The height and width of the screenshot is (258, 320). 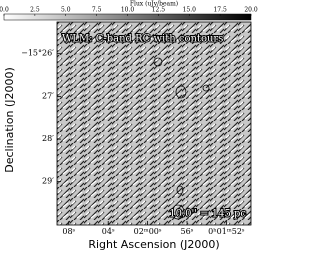 What do you see at coordinates (190, 10) in the screenshot?
I see `colorbar-tick-label: 15.0` at bounding box center [190, 10].